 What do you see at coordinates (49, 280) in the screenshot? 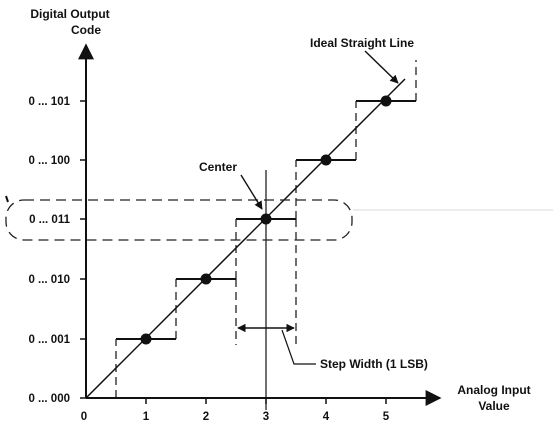
I see `y-tick-label-010: 0 ... 010` at bounding box center [49, 280].